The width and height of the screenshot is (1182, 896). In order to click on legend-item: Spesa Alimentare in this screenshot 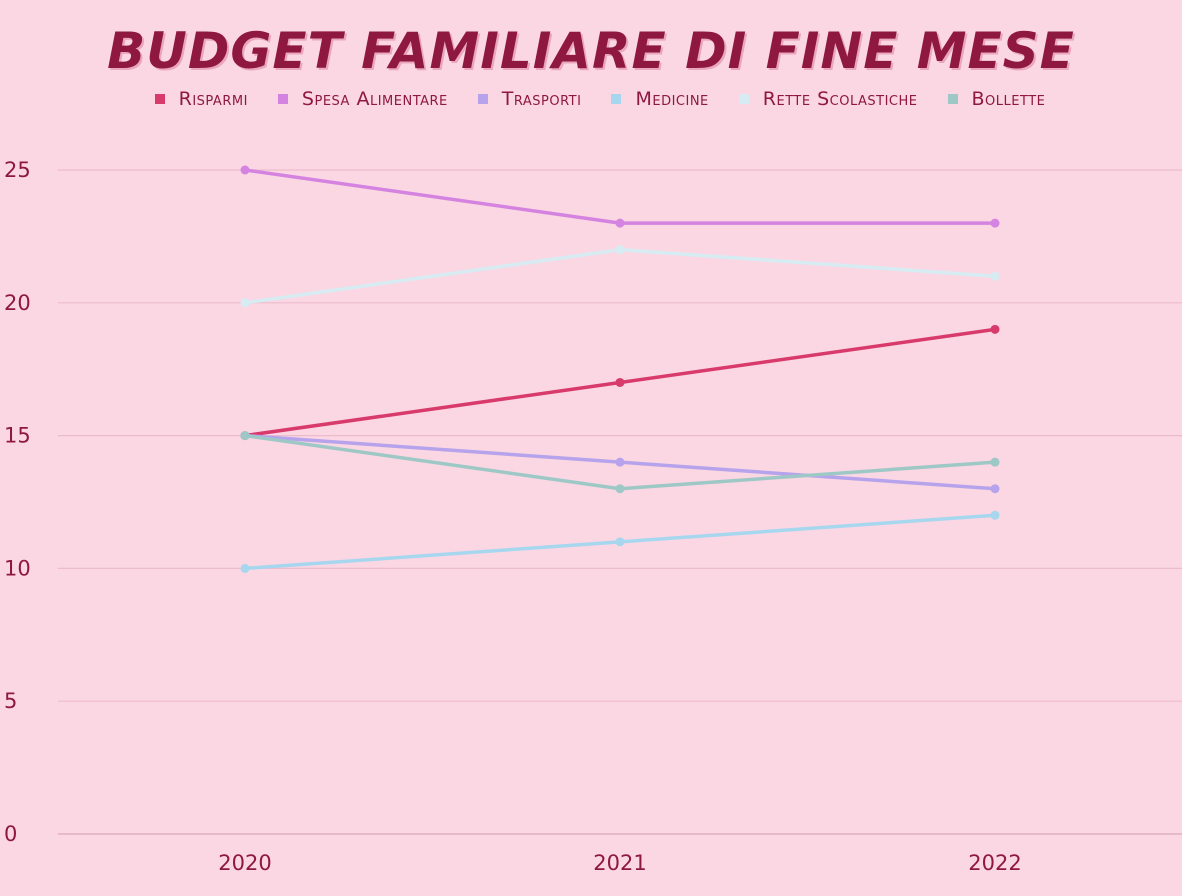, I will do `click(362, 99)`.